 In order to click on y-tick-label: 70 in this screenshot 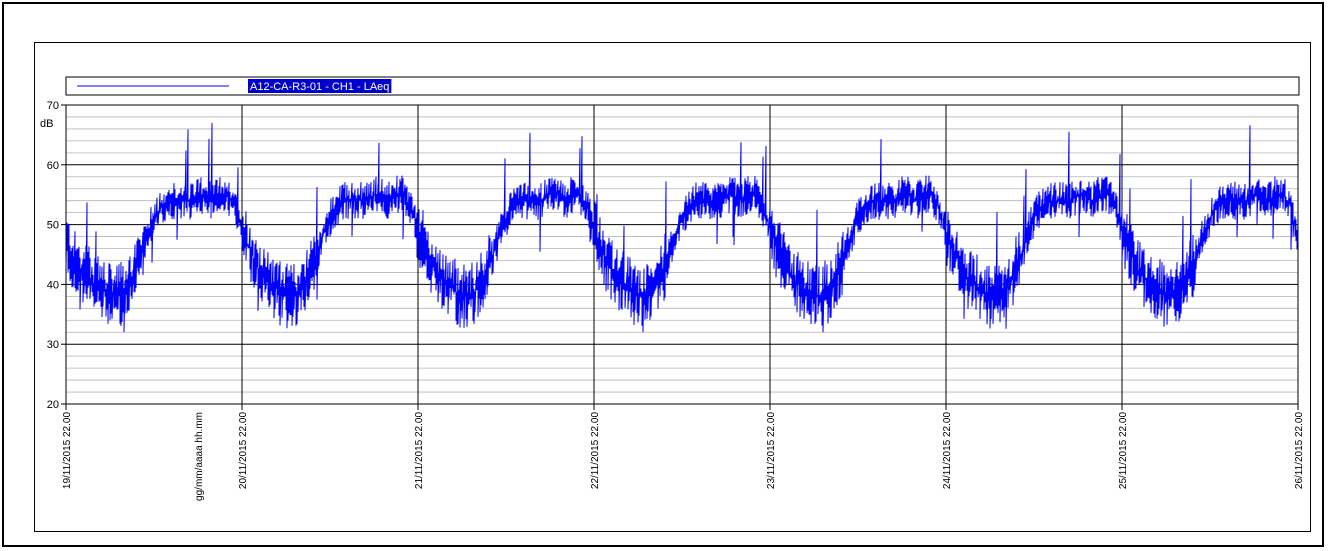, I will do `click(53, 106)`.